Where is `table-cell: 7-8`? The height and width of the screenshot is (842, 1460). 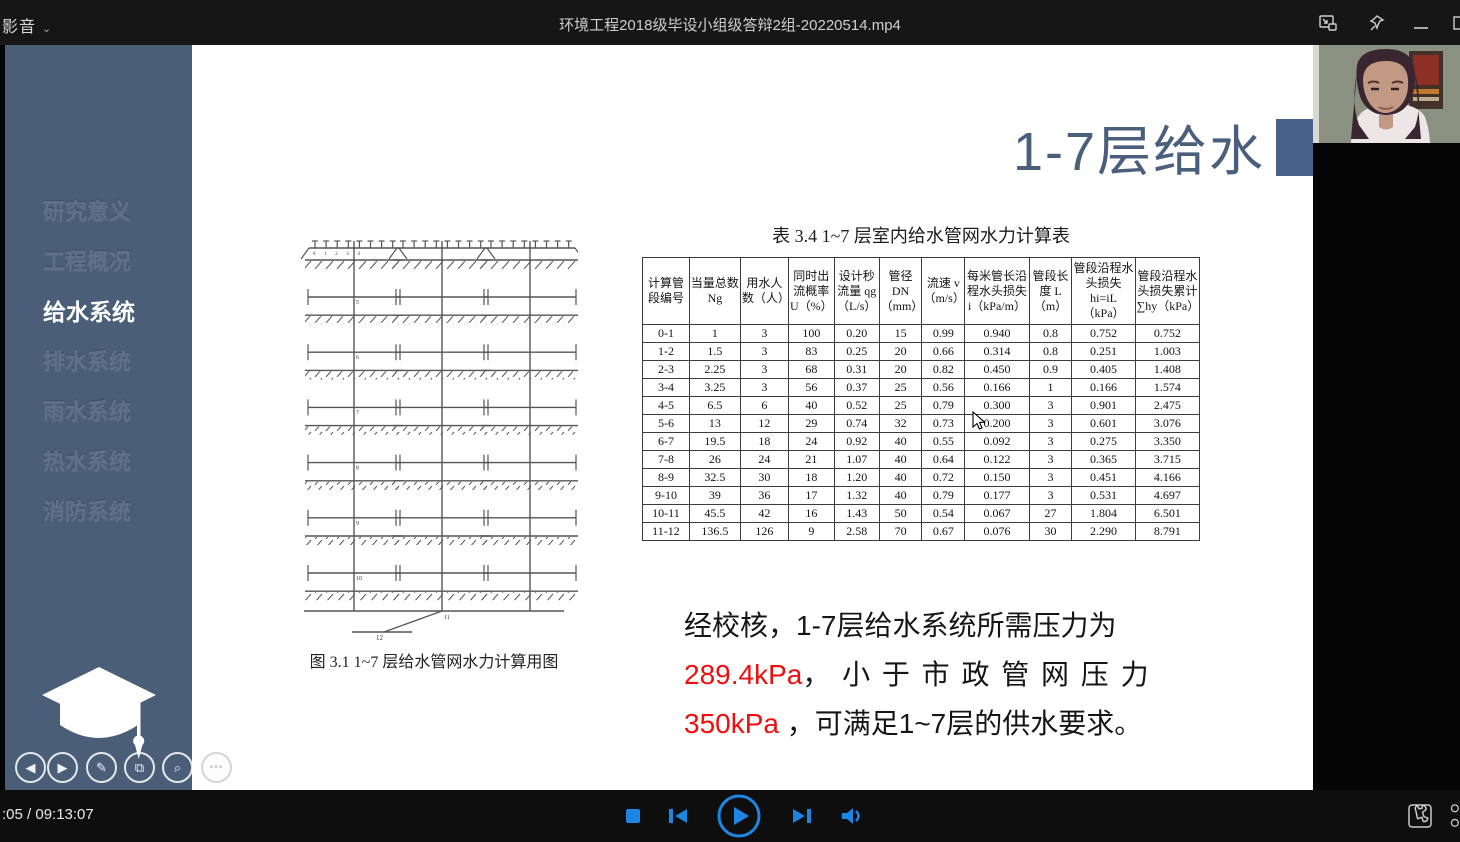
table-cell: 7-8 is located at coordinates (666, 459).